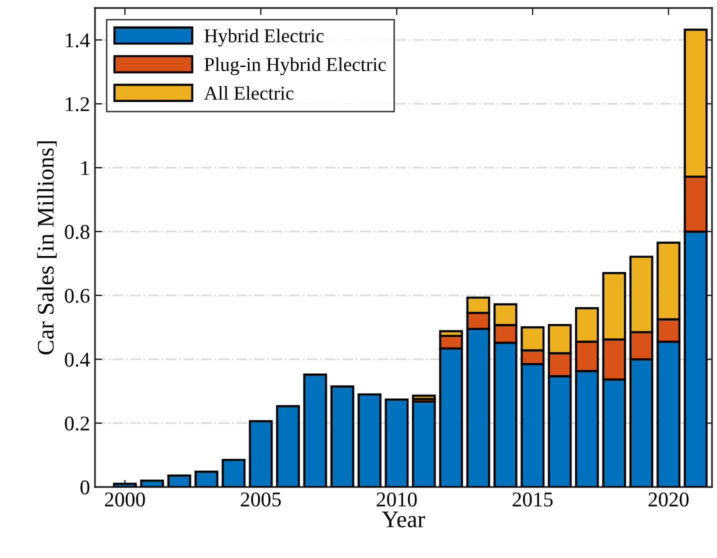 The image size is (717, 558). Describe the element at coordinates (264, 37) in the screenshot. I see `legend-label: Hybrid Electric` at that location.